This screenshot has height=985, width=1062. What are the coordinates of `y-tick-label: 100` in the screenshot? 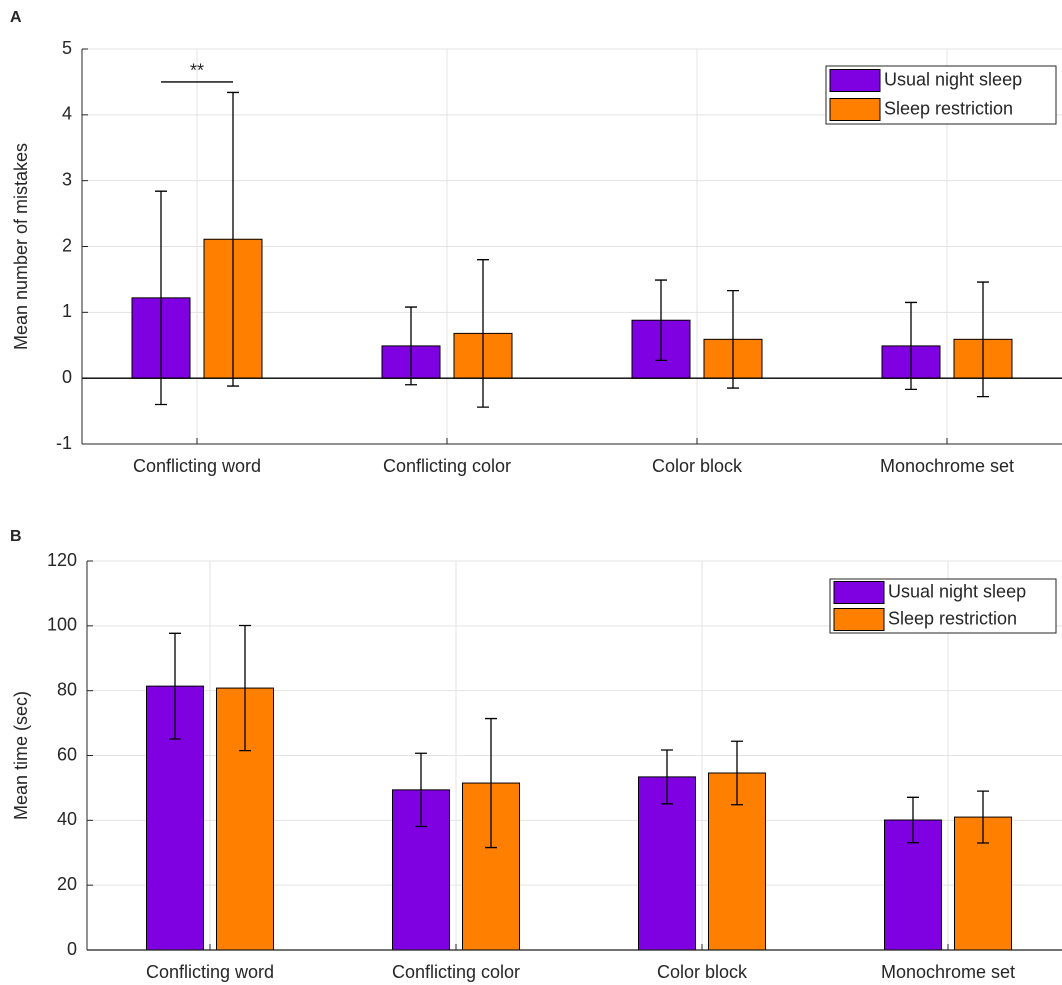 It's located at (62, 625).